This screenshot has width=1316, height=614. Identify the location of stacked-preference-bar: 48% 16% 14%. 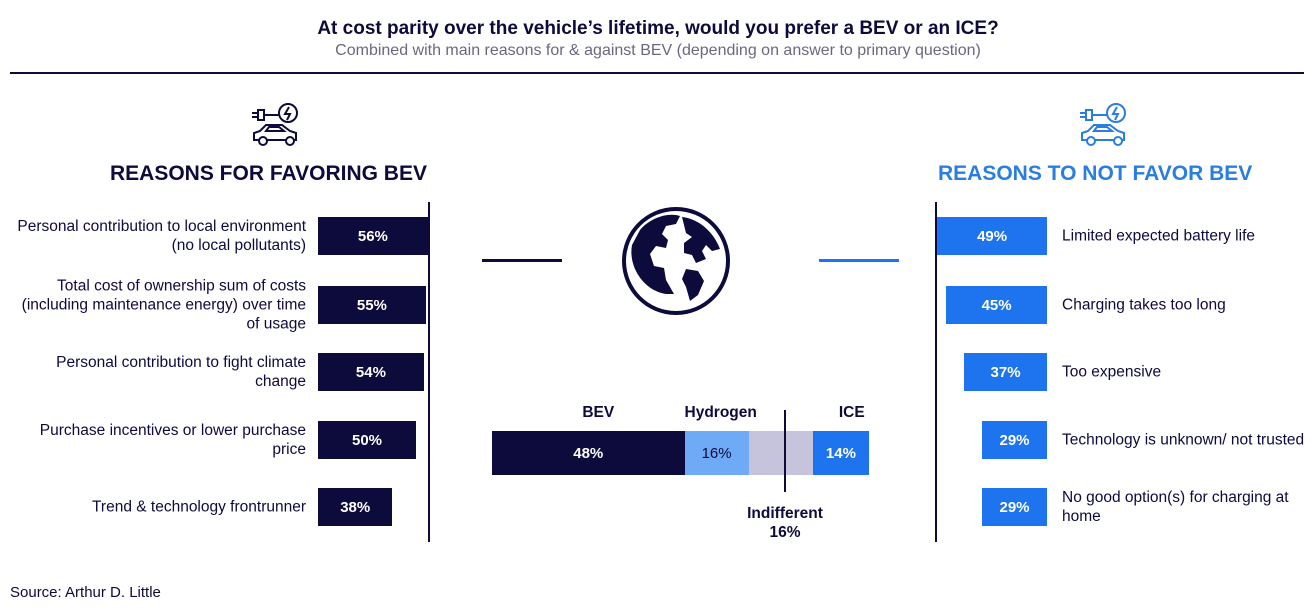
(682, 474).